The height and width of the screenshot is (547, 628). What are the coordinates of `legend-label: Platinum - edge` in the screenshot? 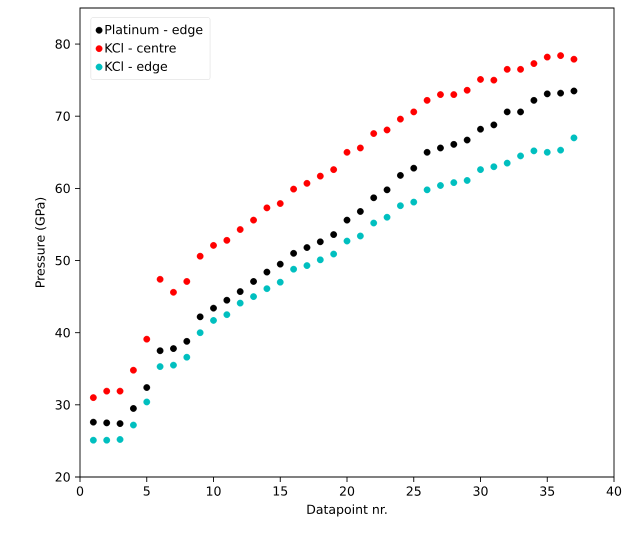 It's located at (154, 30).